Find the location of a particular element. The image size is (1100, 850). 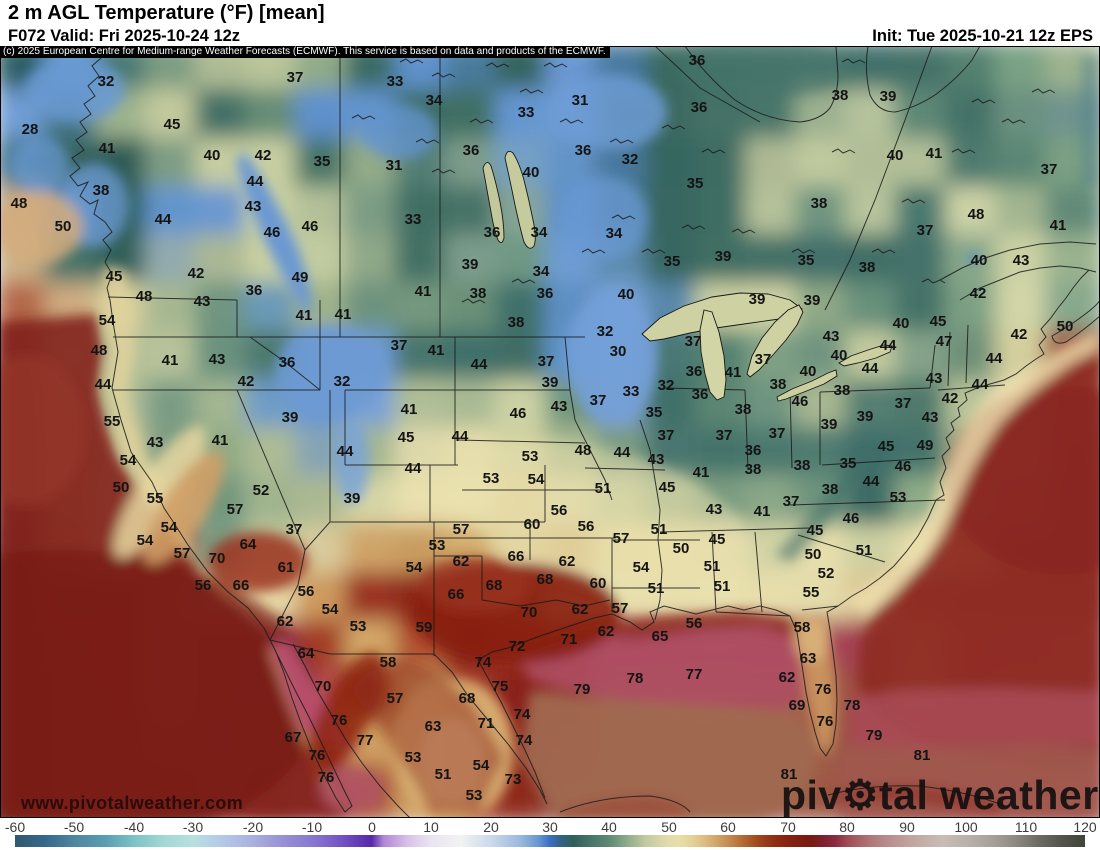

svg-text: 61 is located at coordinates (286, 567).